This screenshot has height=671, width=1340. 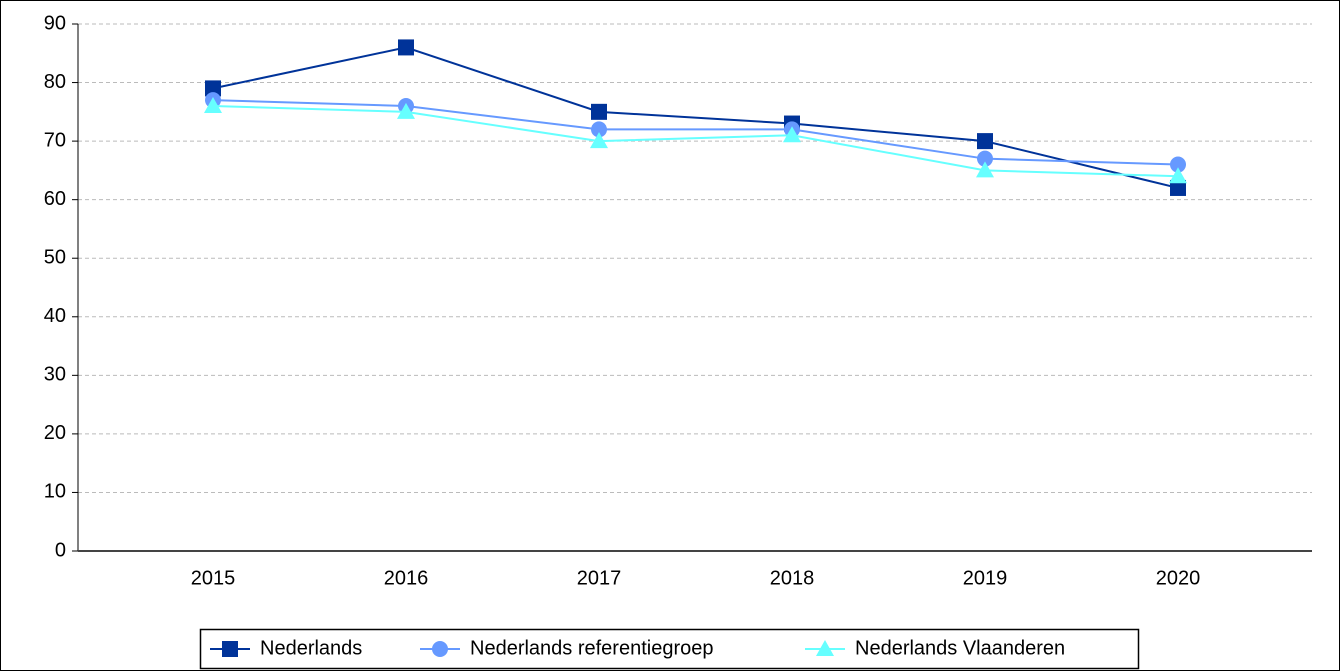 I want to click on y-tick-label: 30, so click(x=55, y=375).